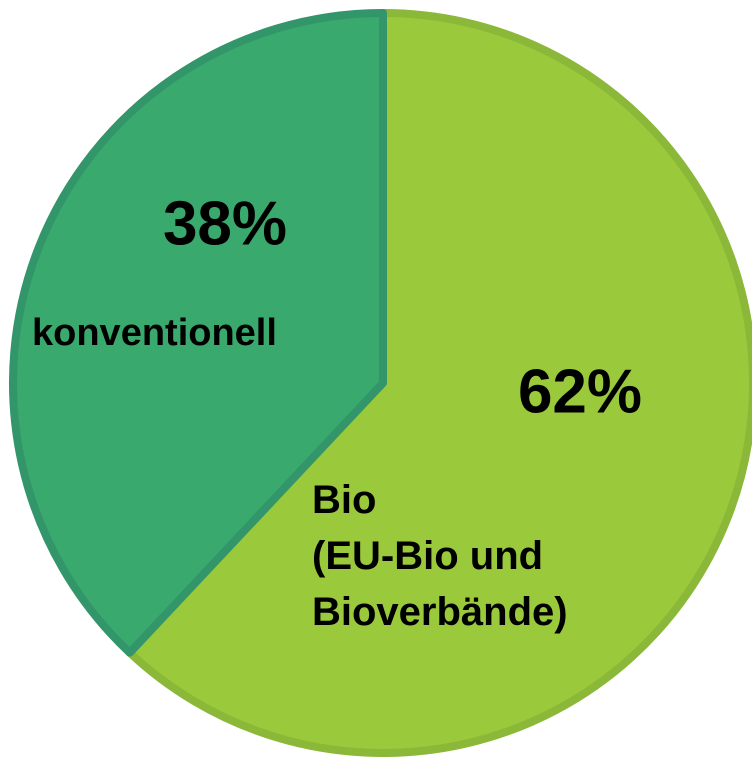 Image resolution: width=752 pixels, height=757 pixels. What do you see at coordinates (580, 391) in the screenshot?
I see `slice-value-label: 62%` at bounding box center [580, 391].